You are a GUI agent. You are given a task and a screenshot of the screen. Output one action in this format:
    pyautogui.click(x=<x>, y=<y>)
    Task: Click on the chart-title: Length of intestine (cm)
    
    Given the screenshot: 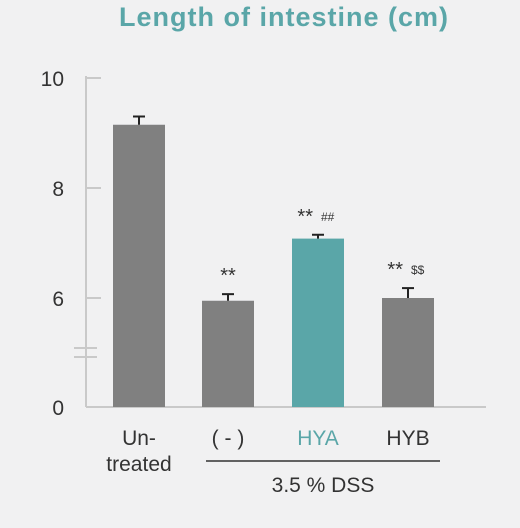 What is the action you would take?
    pyautogui.click(x=284, y=17)
    